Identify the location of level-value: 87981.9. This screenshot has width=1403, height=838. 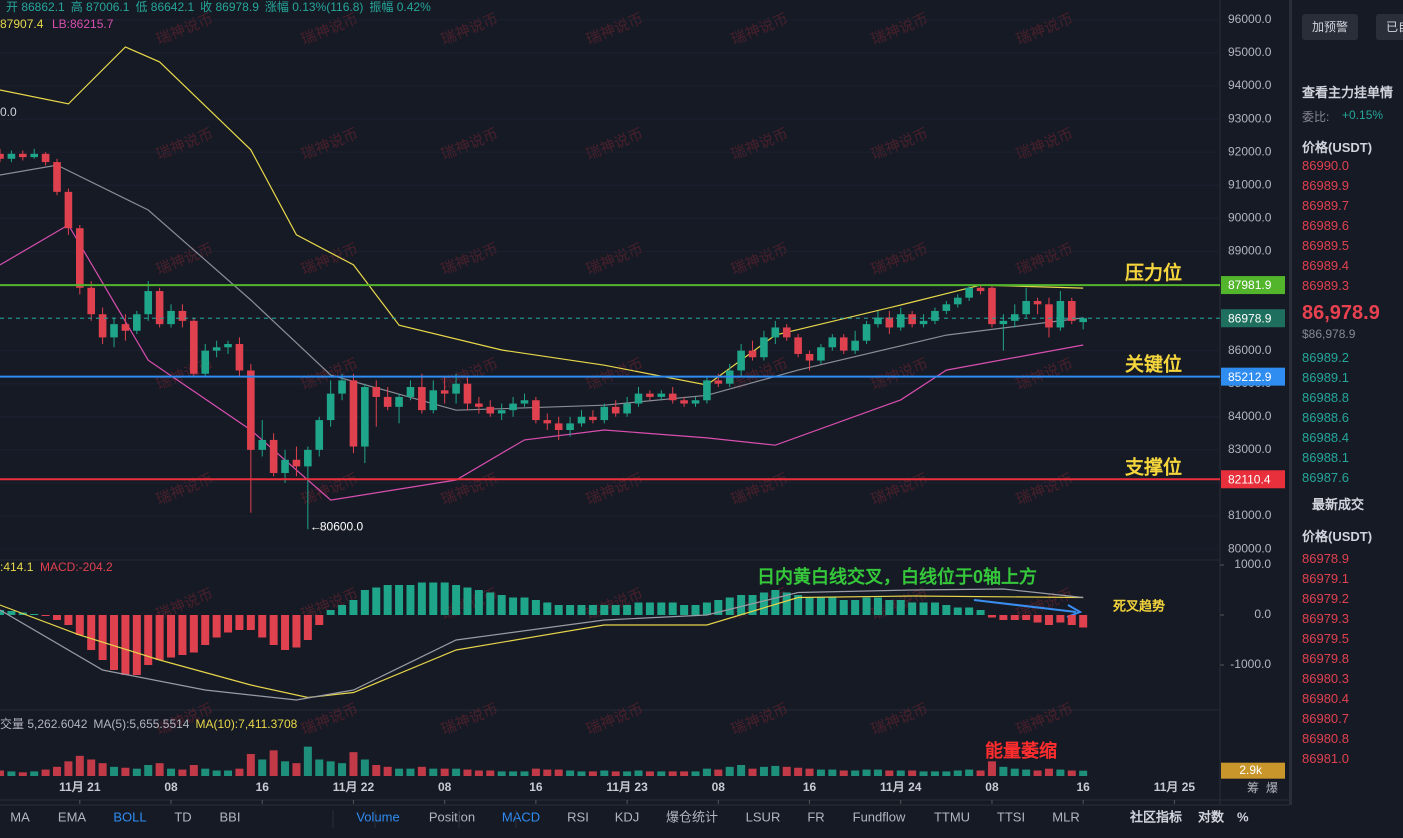
(1250, 285).